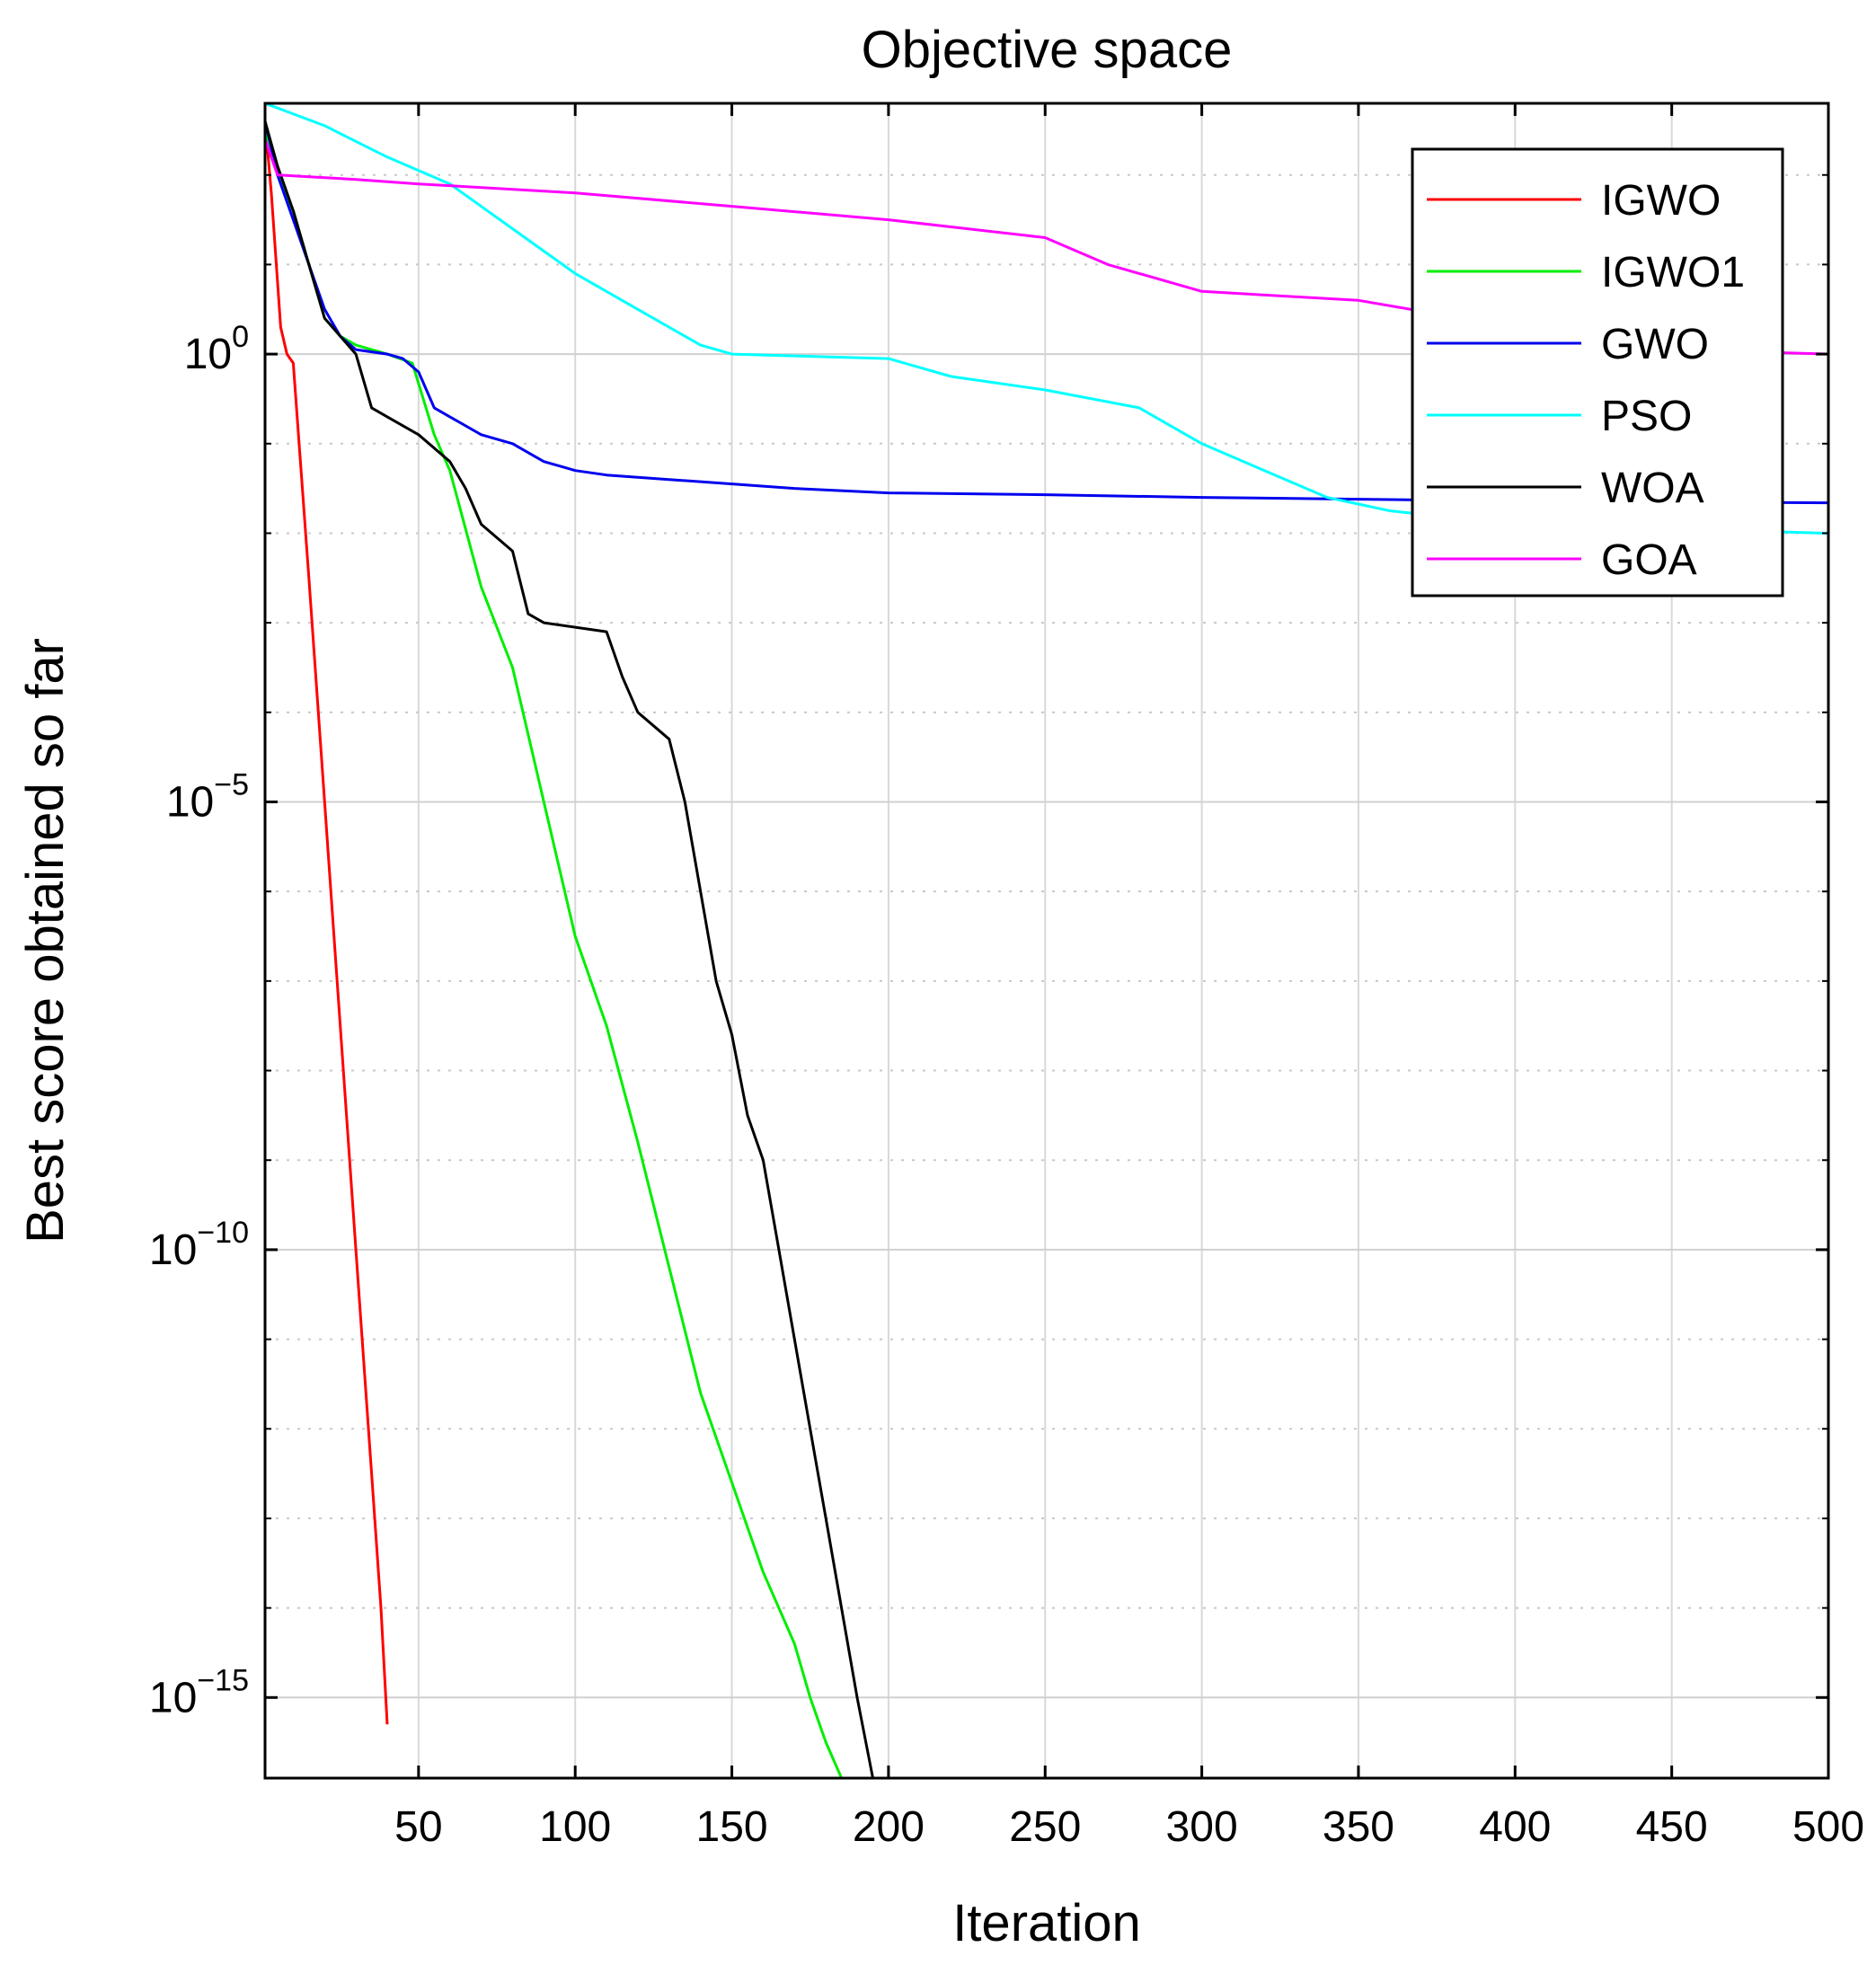 This screenshot has width=1876, height=1965. I want to click on x-tick-label: 500, so click(1828, 1827).